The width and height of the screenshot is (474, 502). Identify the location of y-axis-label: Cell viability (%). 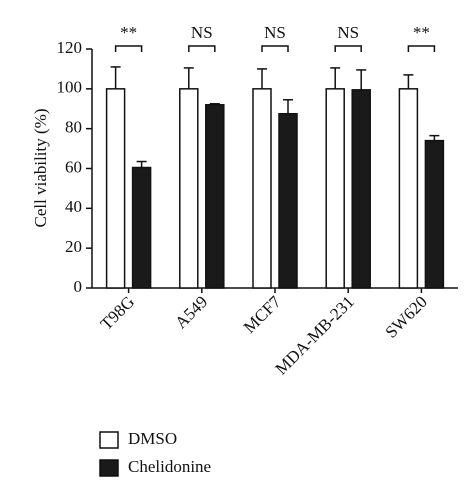
(40, 168).